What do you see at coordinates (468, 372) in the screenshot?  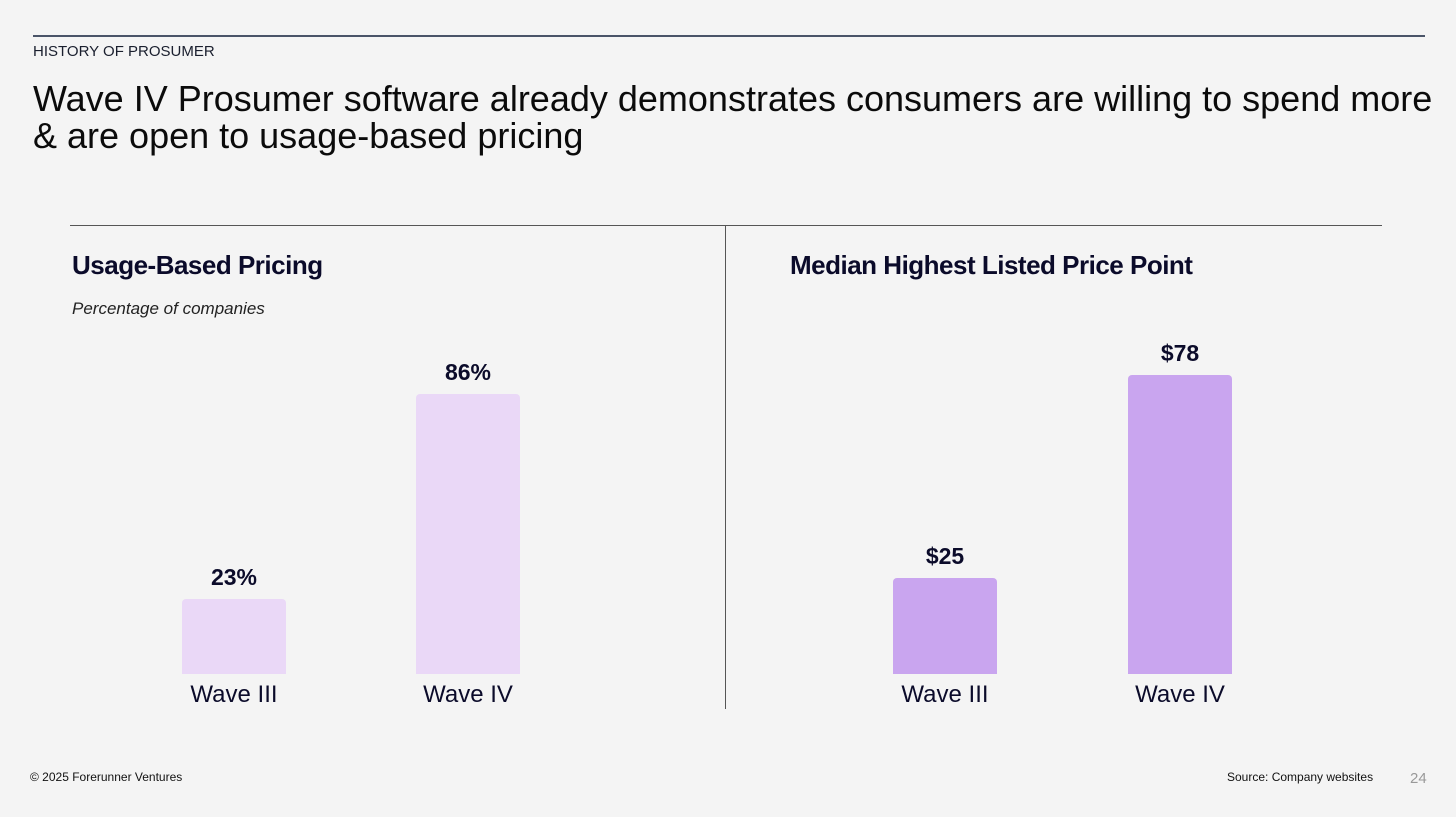 I see `value-label: 86%` at bounding box center [468, 372].